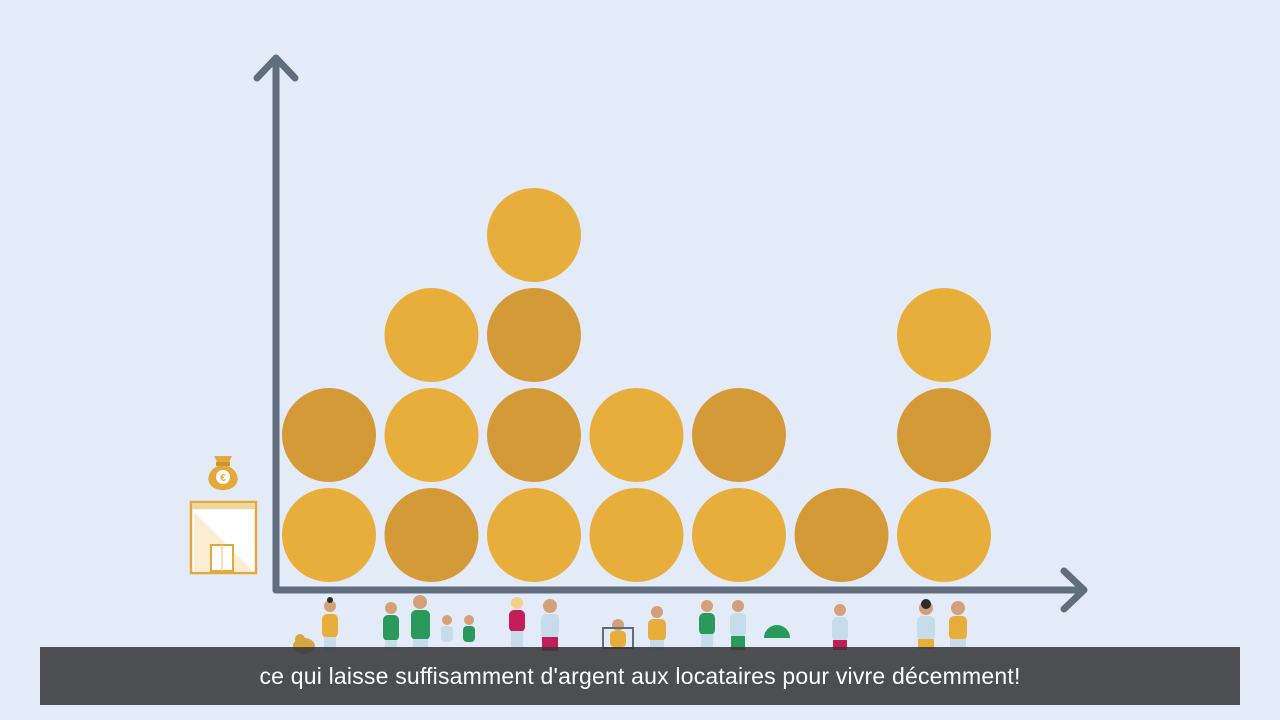  I want to click on family-group-green, so click(429, 622).